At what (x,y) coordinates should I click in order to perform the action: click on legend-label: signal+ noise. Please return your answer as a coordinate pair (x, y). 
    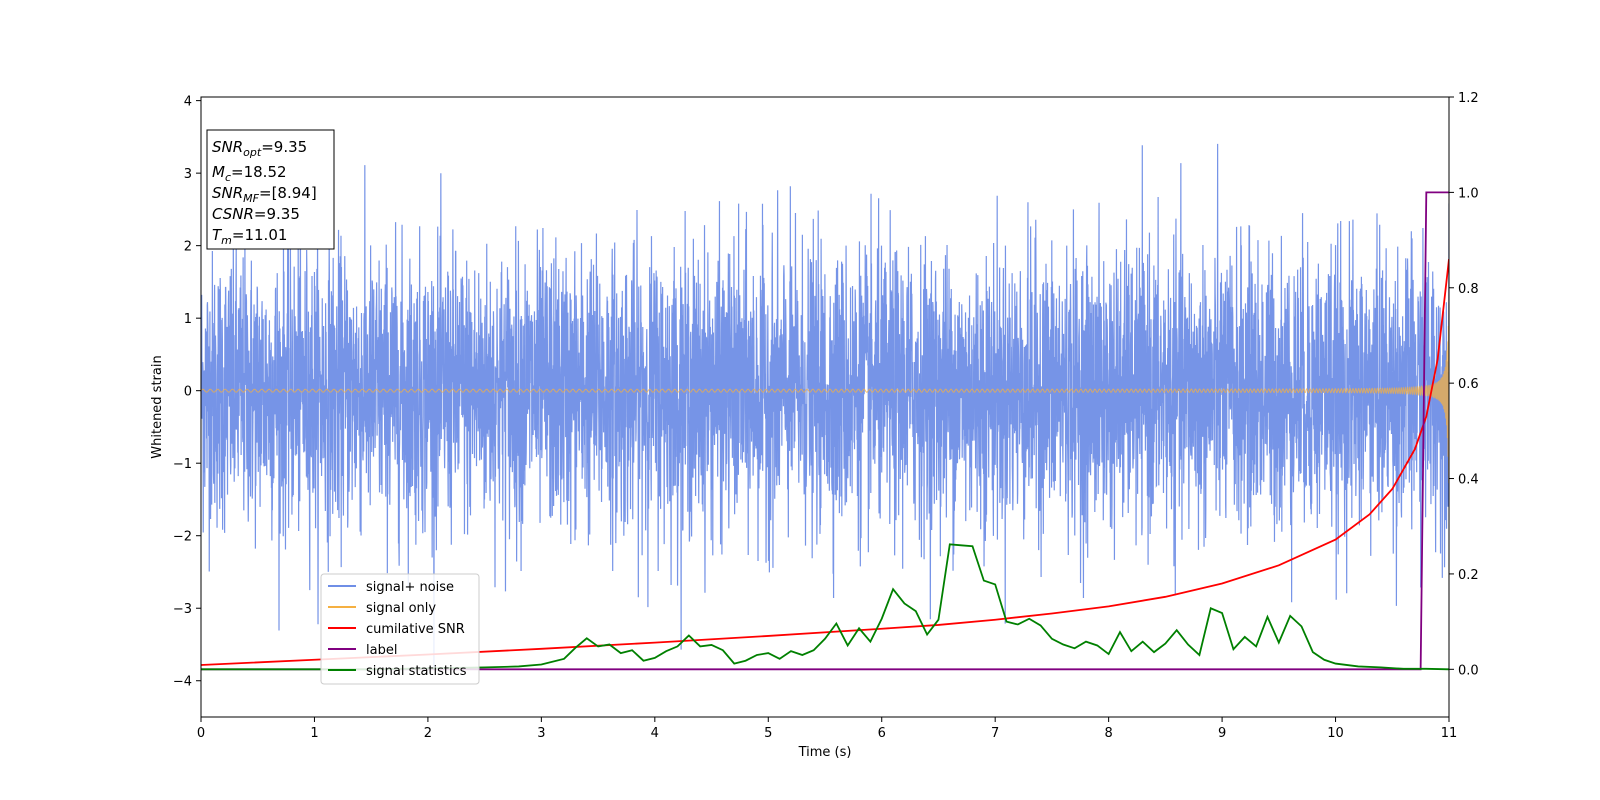
    Looking at the image, I should click on (410, 587).